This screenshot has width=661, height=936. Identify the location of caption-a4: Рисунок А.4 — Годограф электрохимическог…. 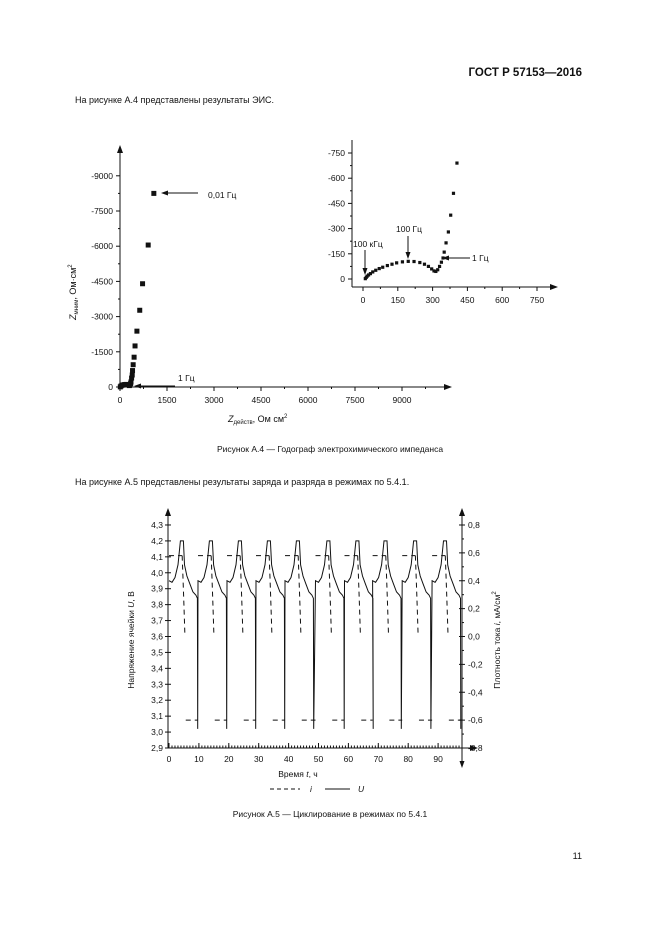
(330, 449).